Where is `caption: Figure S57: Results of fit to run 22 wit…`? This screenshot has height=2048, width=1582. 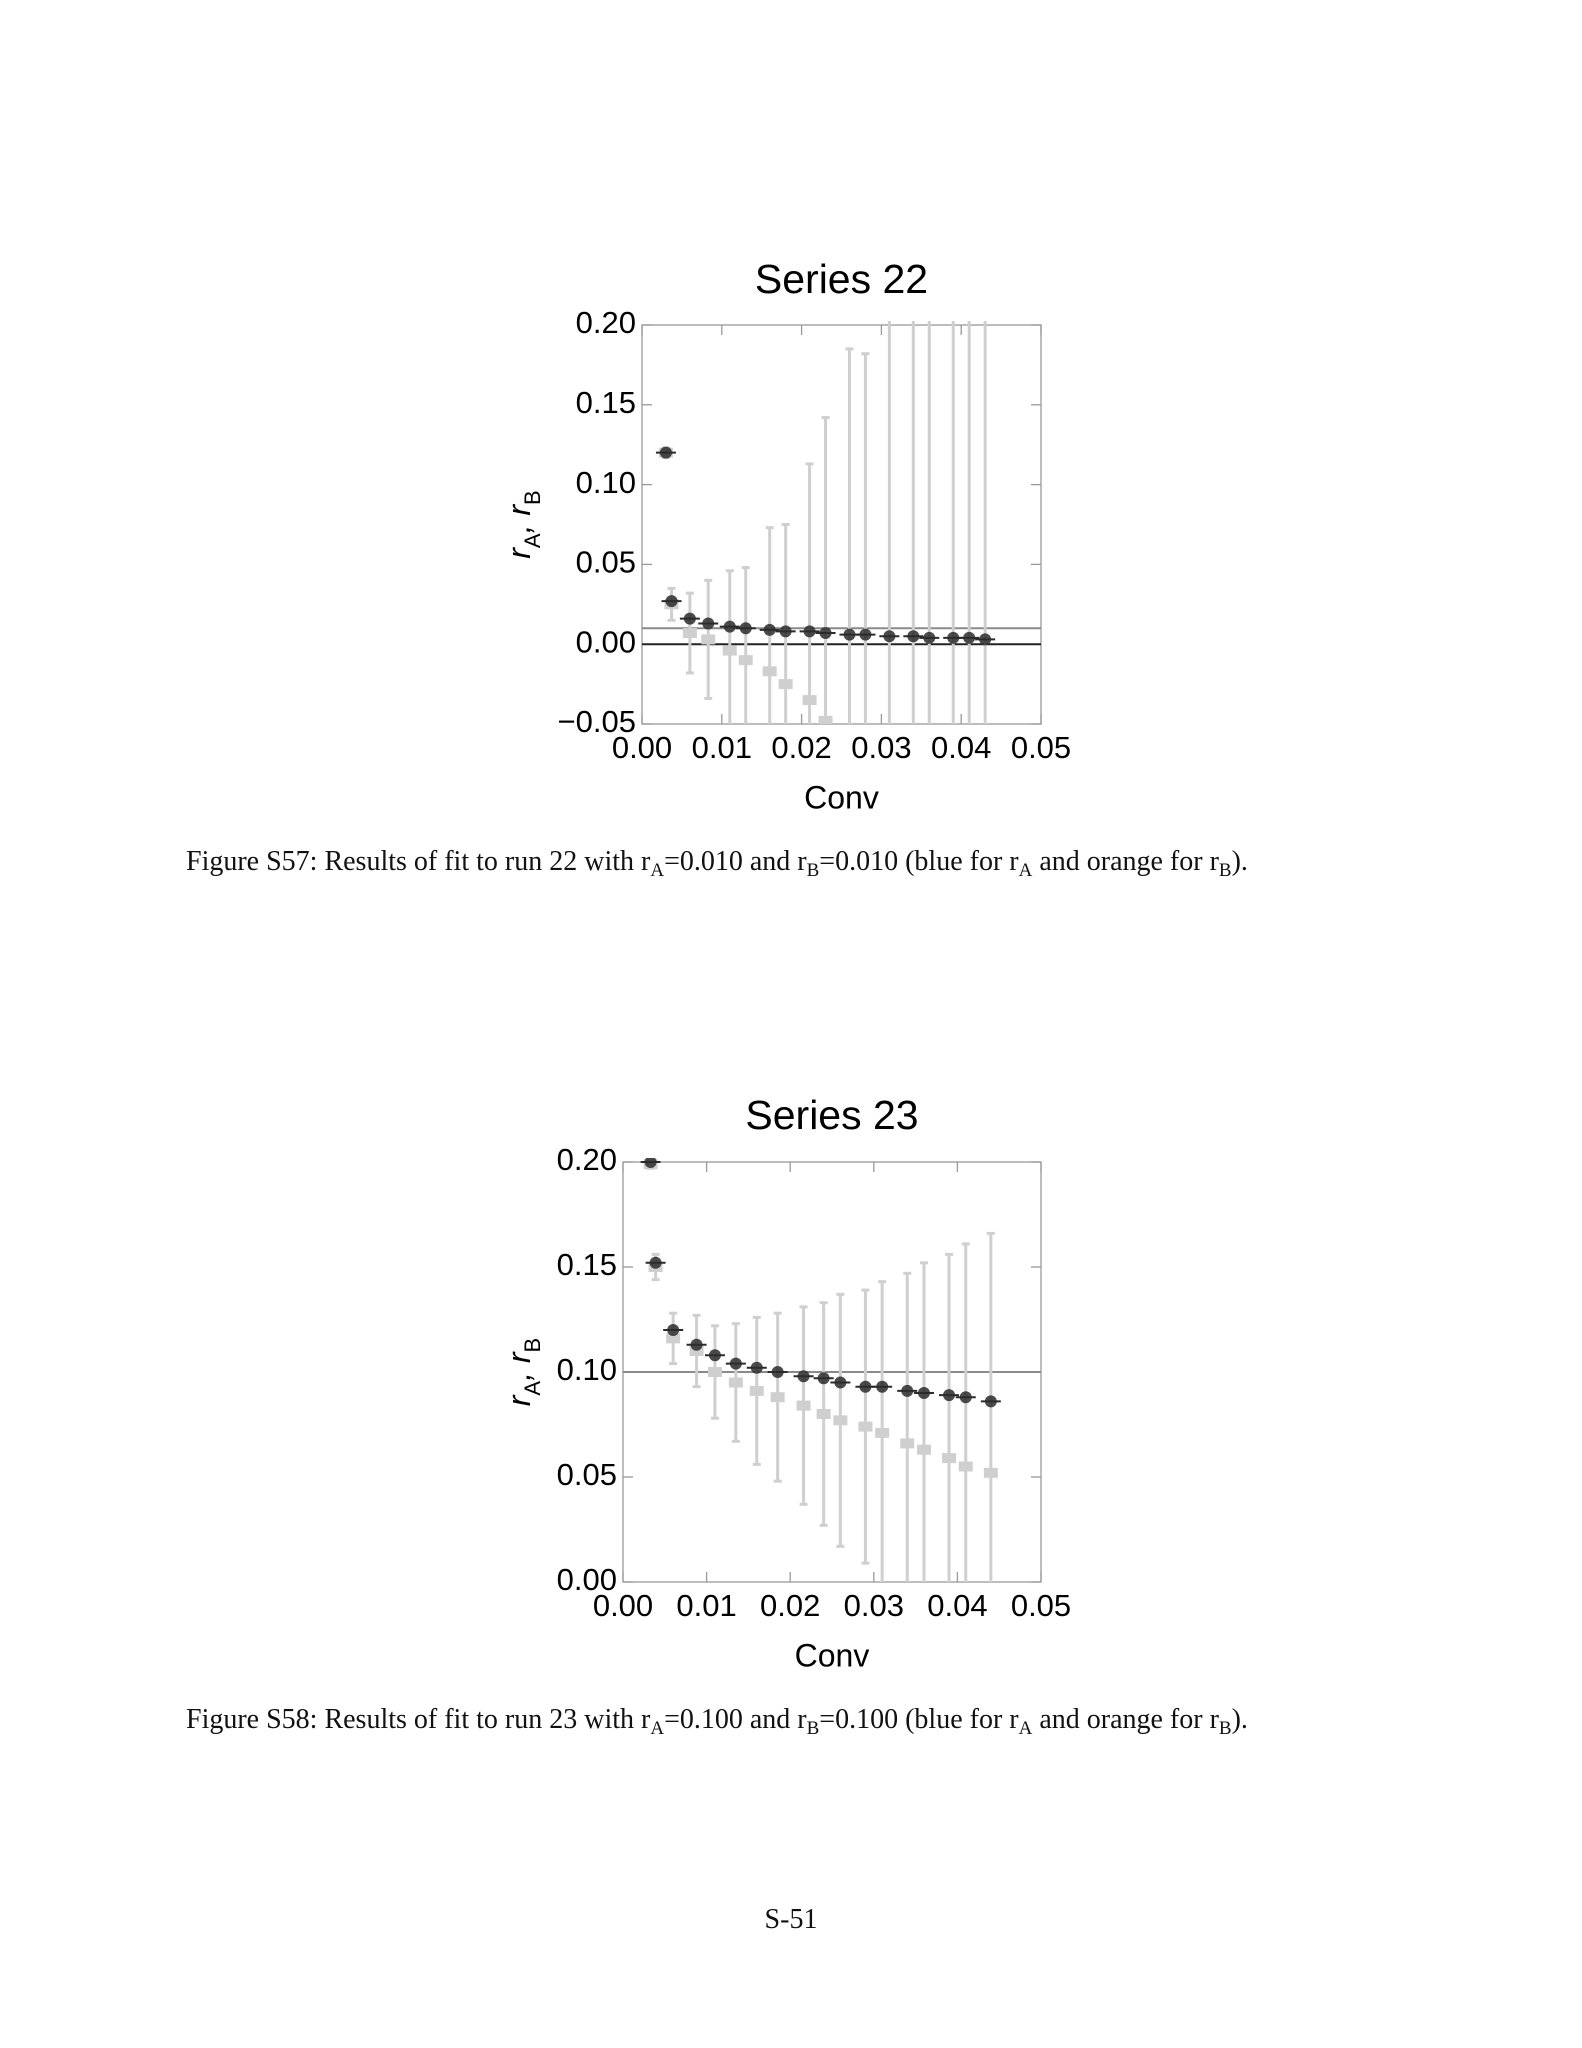 caption: Figure S57: Results of fit to run 22 wit… is located at coordinates (788, 862).